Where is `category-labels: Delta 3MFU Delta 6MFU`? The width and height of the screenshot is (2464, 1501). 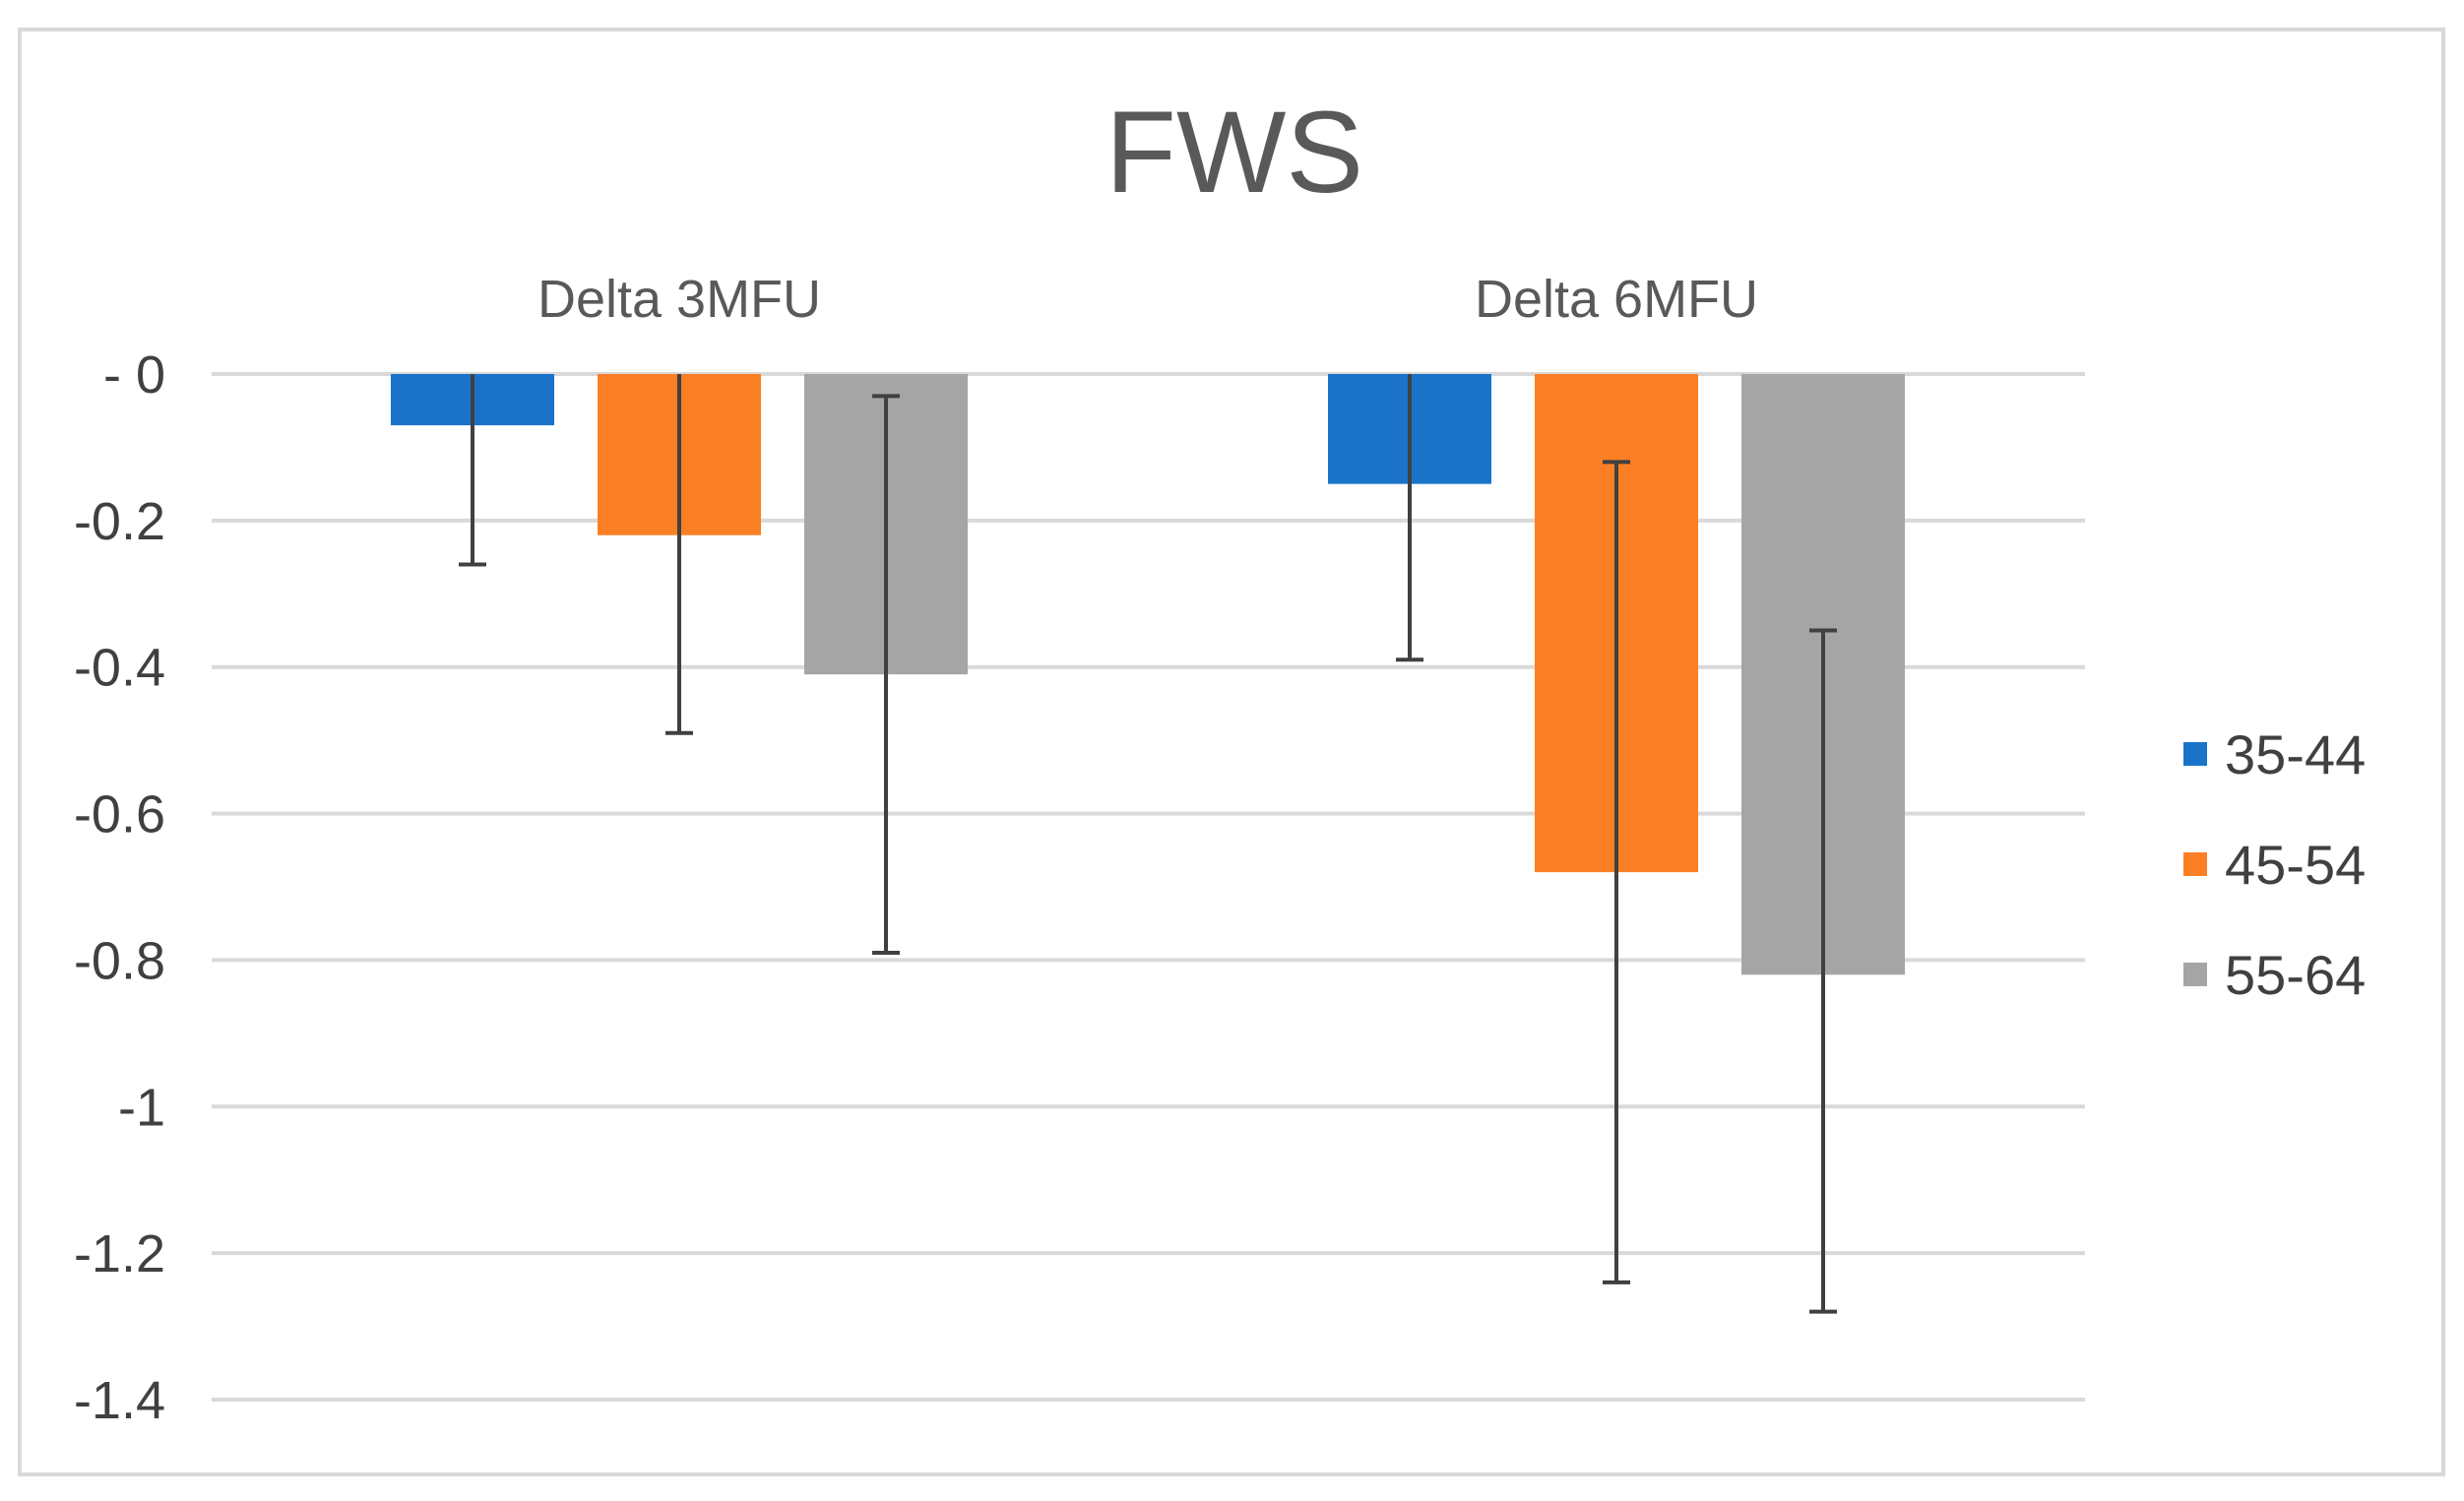
category-labels: Delta 3MFU Delta 6MFU is located at coordinates (1147, 299).